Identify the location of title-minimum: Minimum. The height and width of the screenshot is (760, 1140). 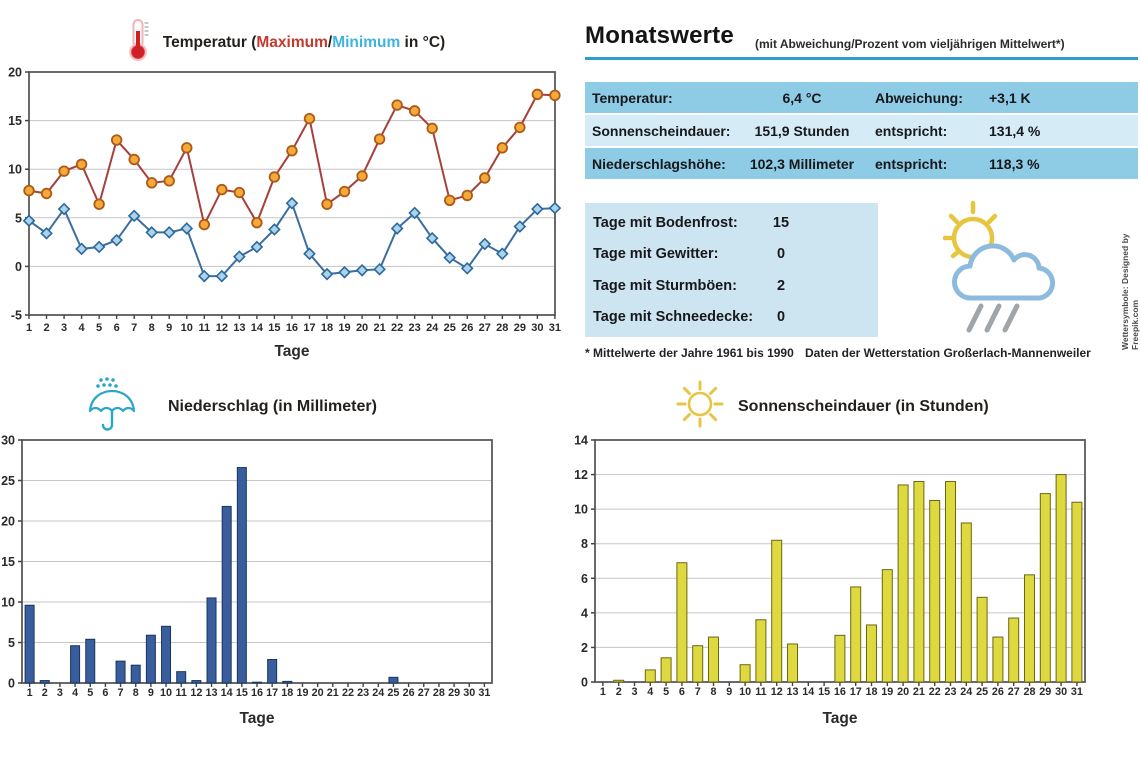
(366, 42).